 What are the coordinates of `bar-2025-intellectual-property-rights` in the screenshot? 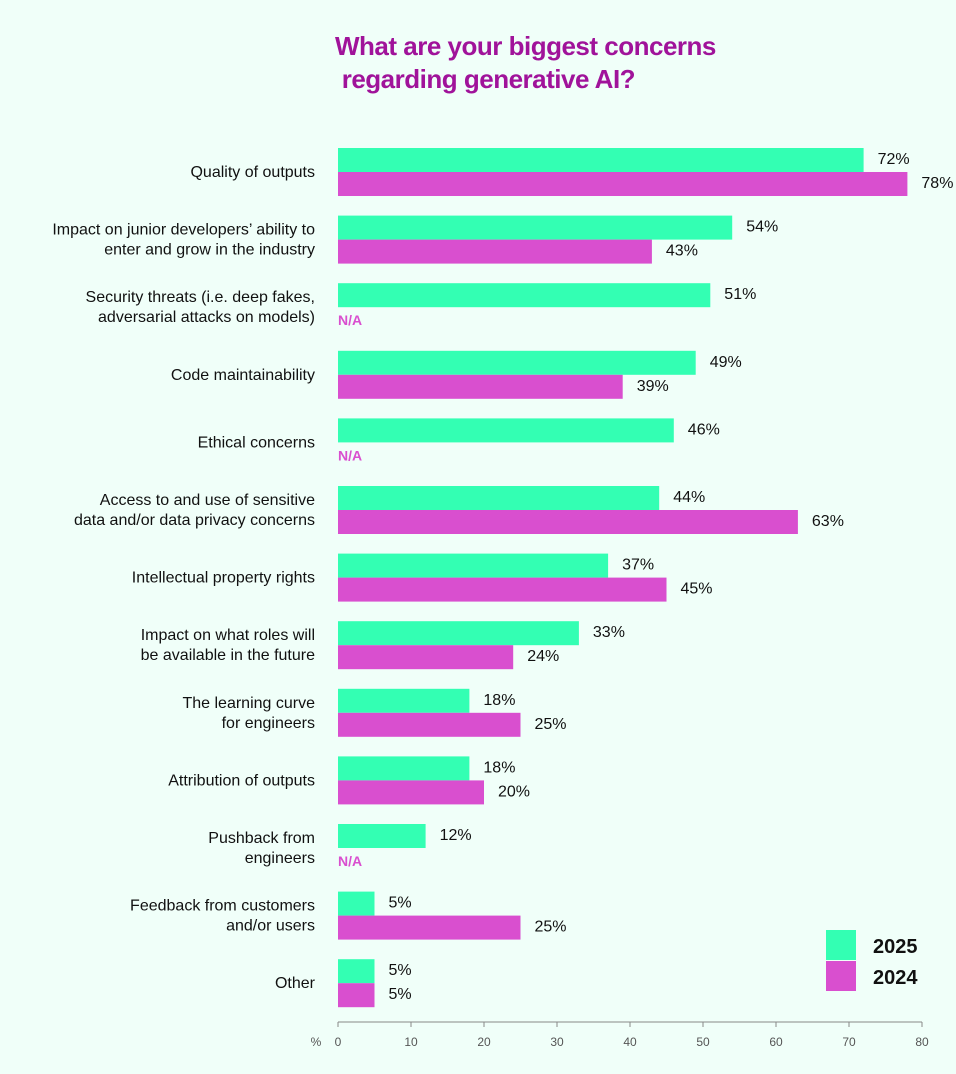 It's located at (473, 565).